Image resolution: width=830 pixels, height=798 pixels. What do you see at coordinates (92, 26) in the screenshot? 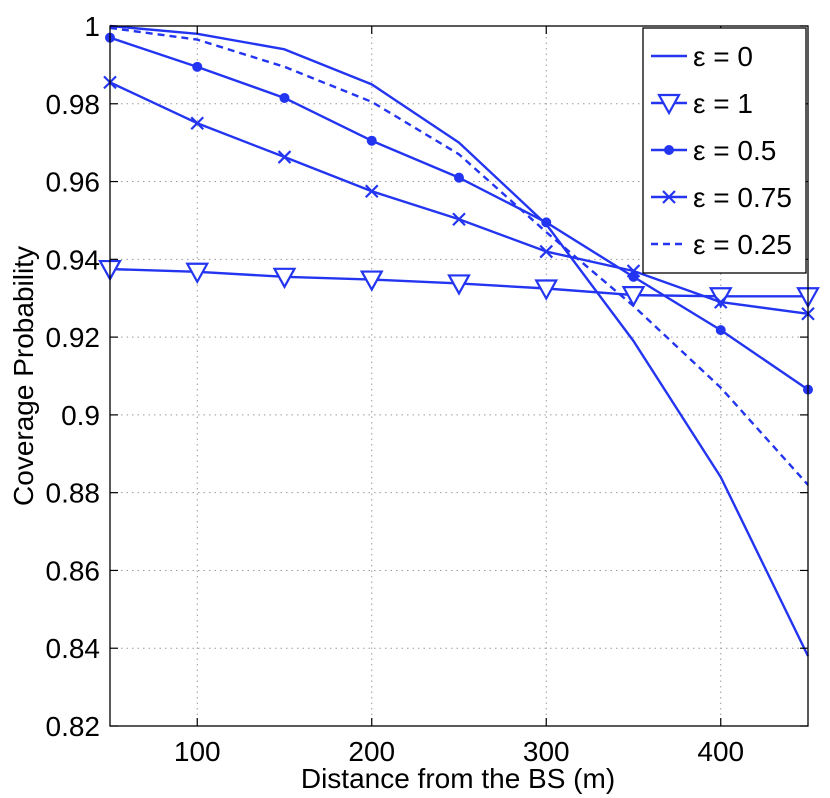
I see `y-tick-label: 1` at bounding box center [92, 26].